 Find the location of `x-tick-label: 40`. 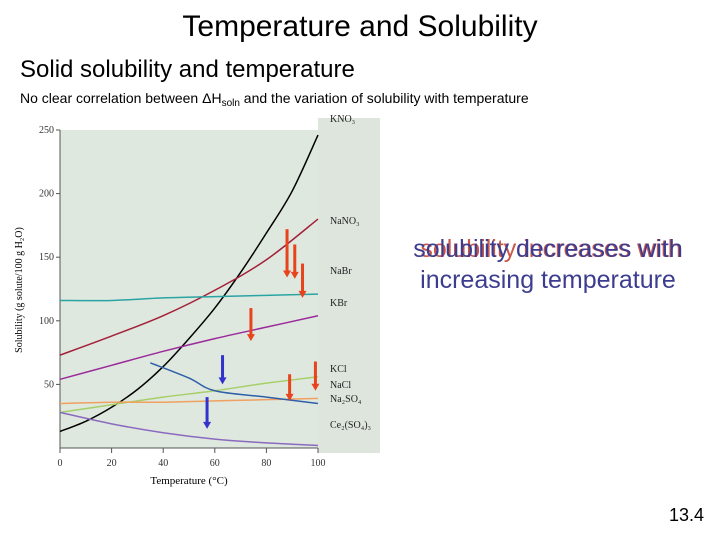

x-tick-label: 40 is located at coordinates (163, 463).